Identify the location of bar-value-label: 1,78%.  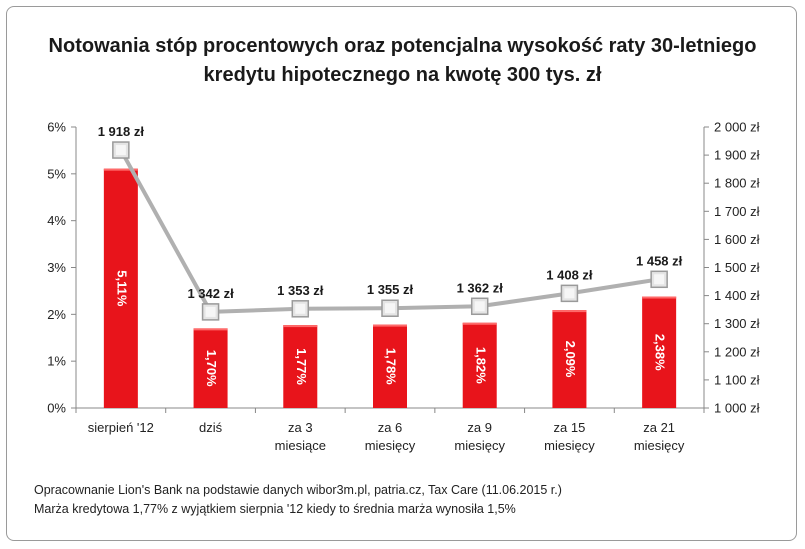
(391, 366).